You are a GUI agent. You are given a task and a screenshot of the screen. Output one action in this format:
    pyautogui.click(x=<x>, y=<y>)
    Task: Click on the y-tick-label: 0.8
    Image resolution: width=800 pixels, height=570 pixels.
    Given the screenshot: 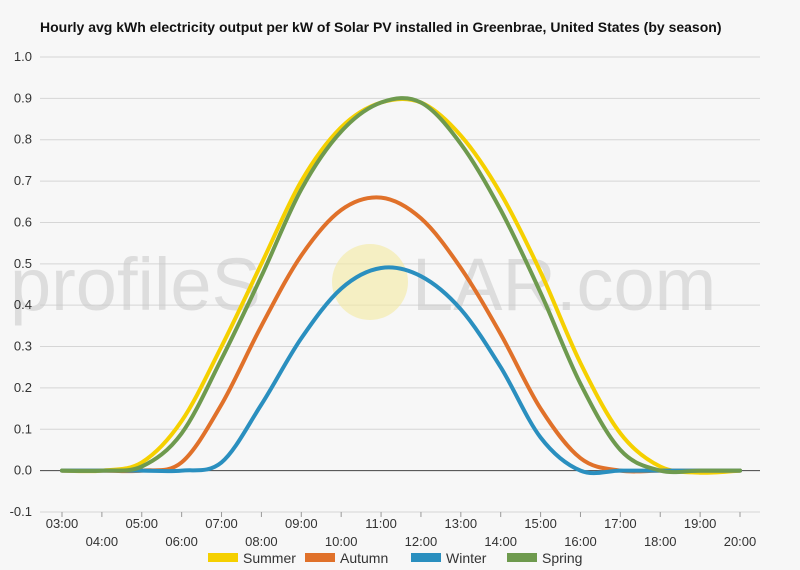 What is the action you would take?
    pyautogui.click(x=23, y=139)
    